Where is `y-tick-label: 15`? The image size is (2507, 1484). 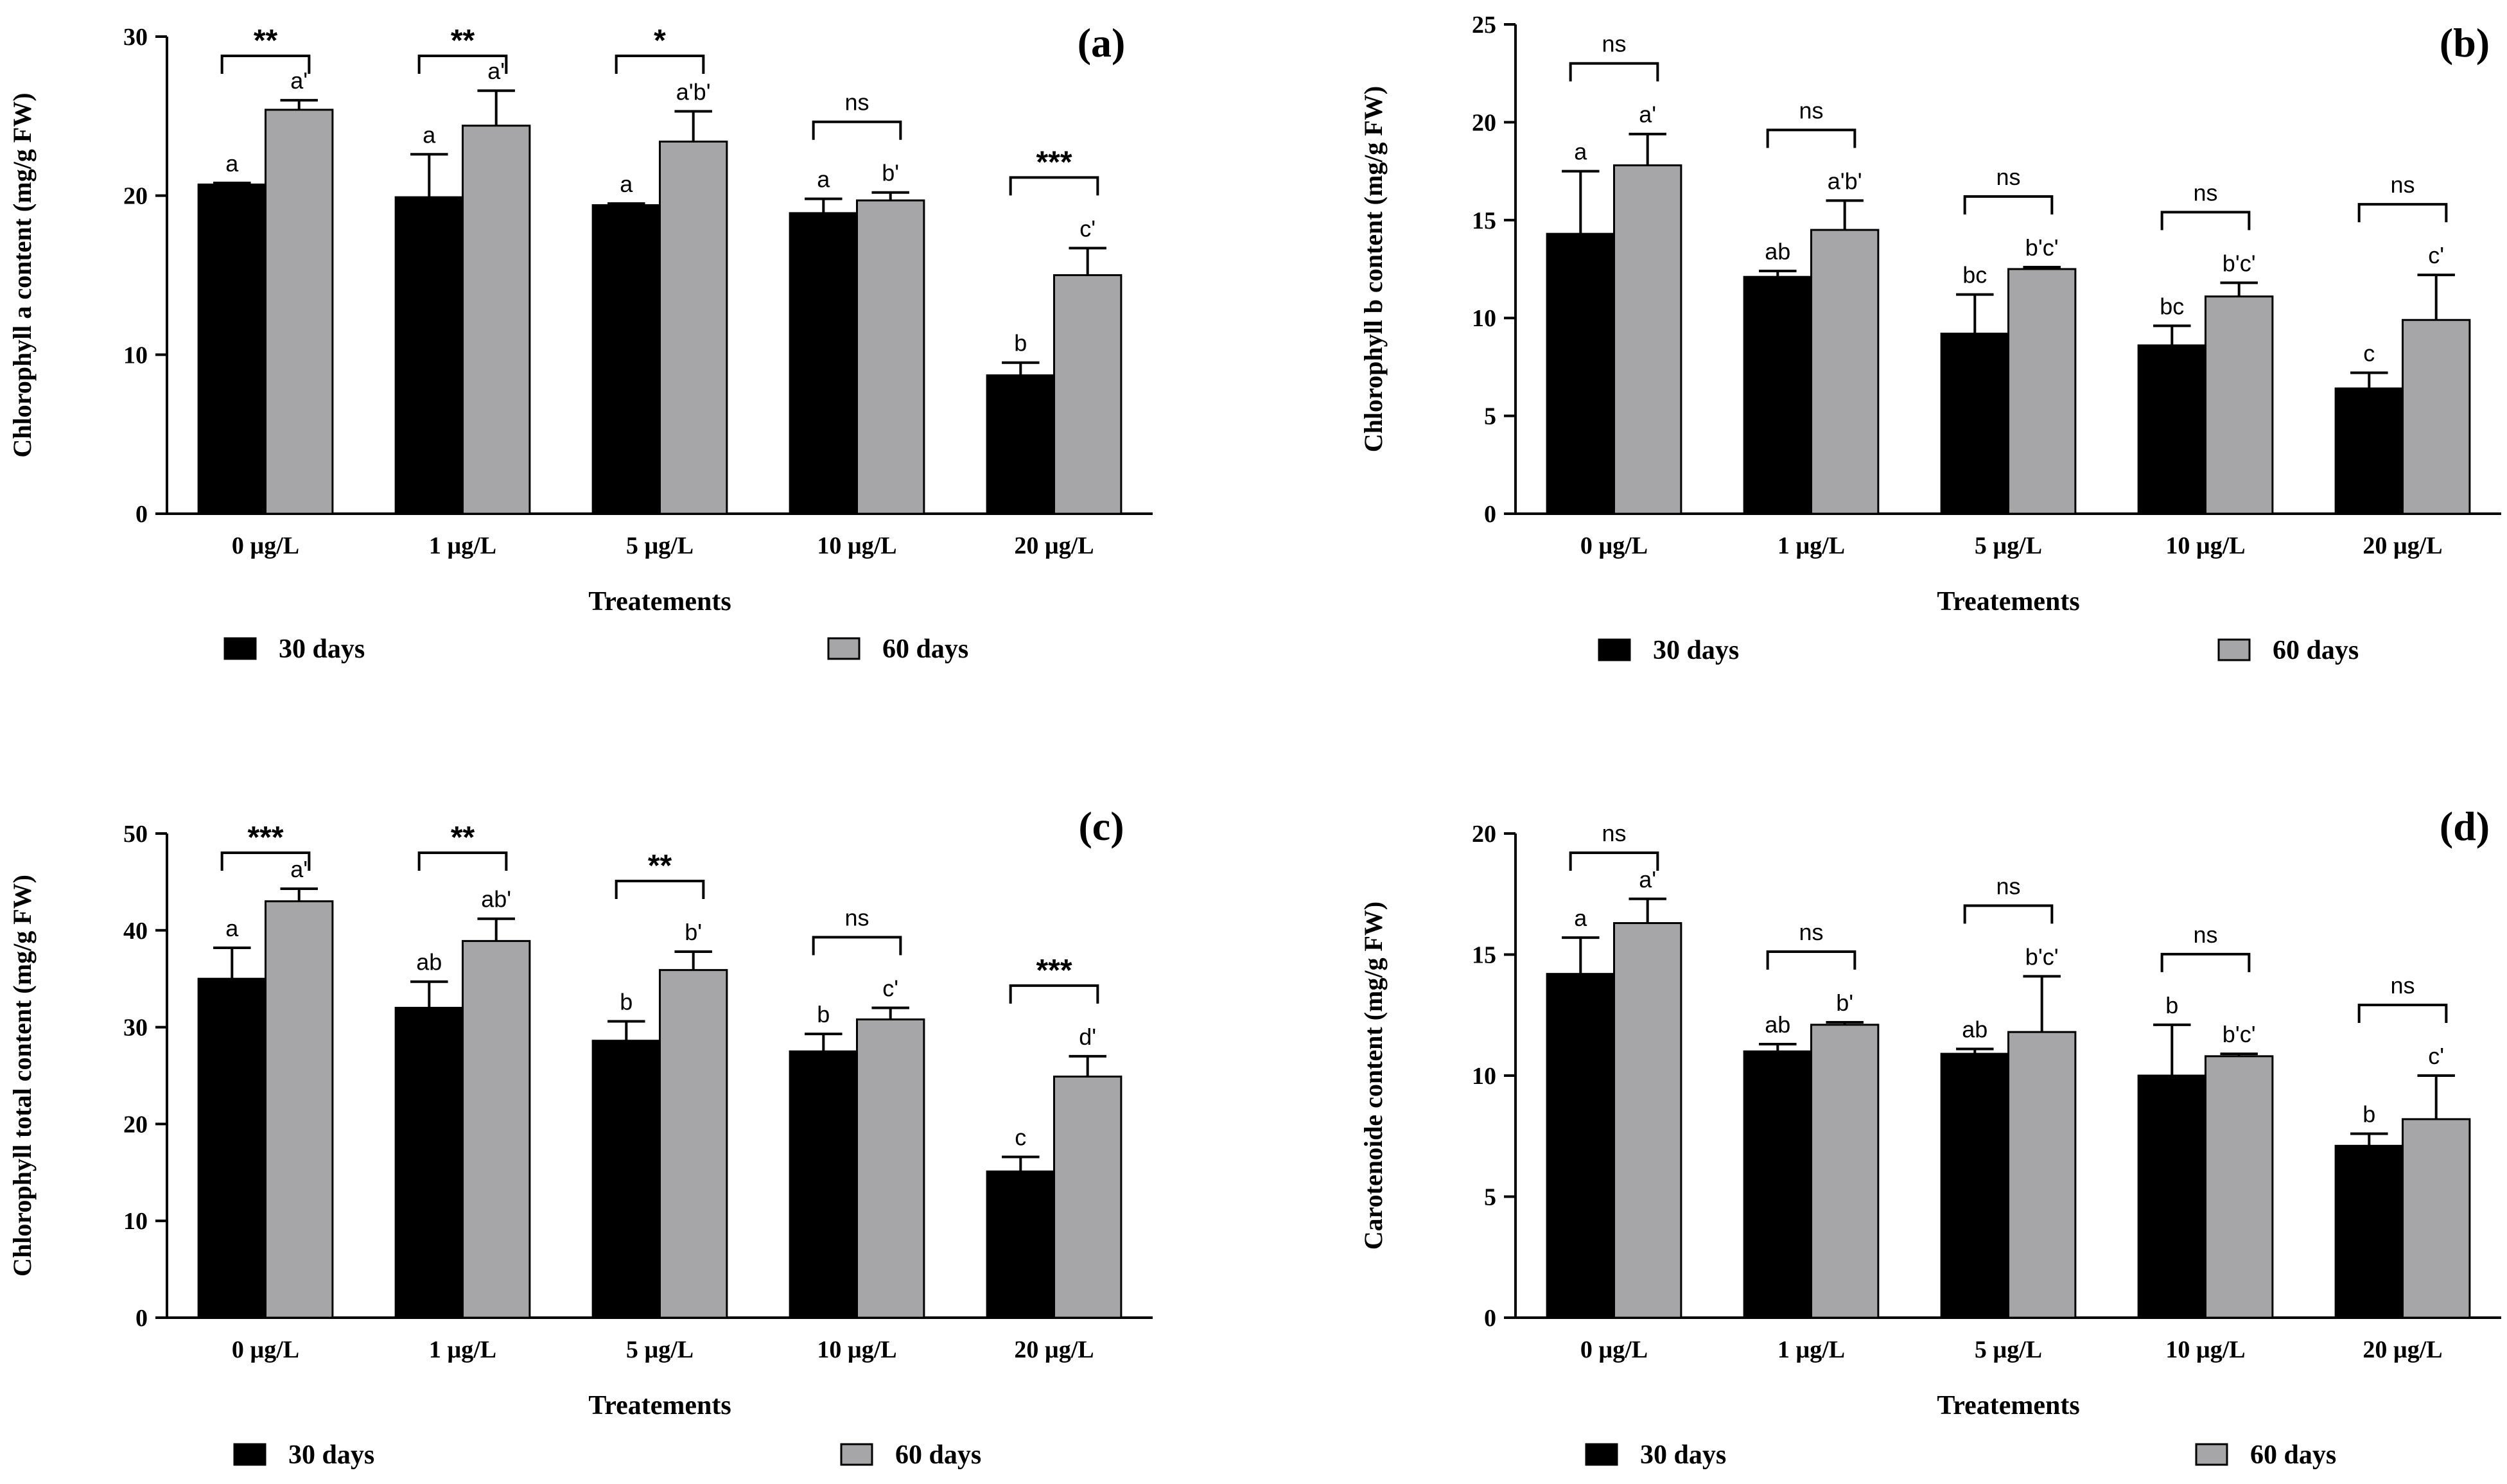 y-tick-label: 15 is located at coordinates (1484, 220).